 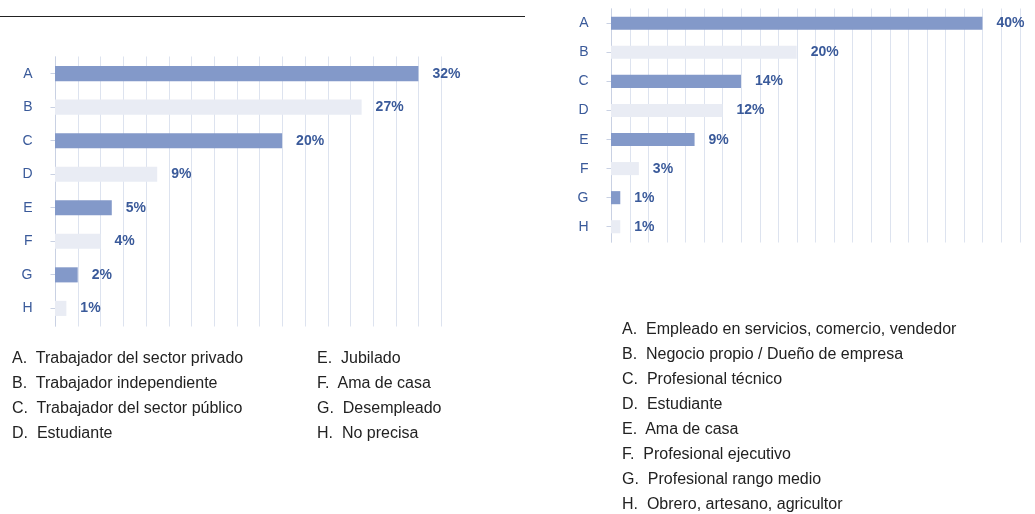 I want to click on data-label: 4%, so click(x=125, y=240).